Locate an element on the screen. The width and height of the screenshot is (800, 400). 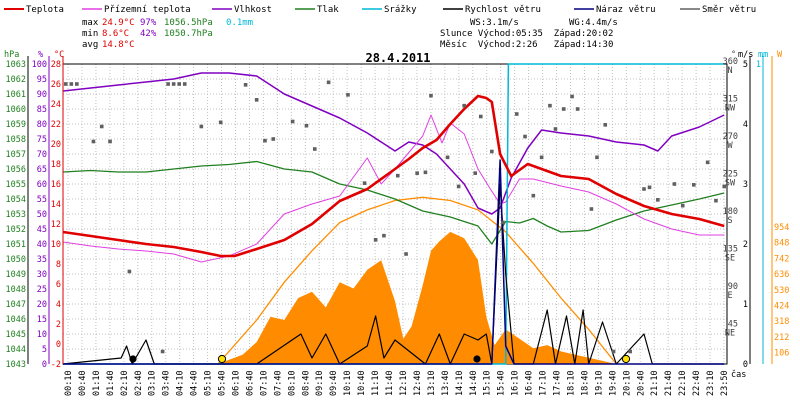
x-tick-label: 07:10 is located at coordinates (264, 383).